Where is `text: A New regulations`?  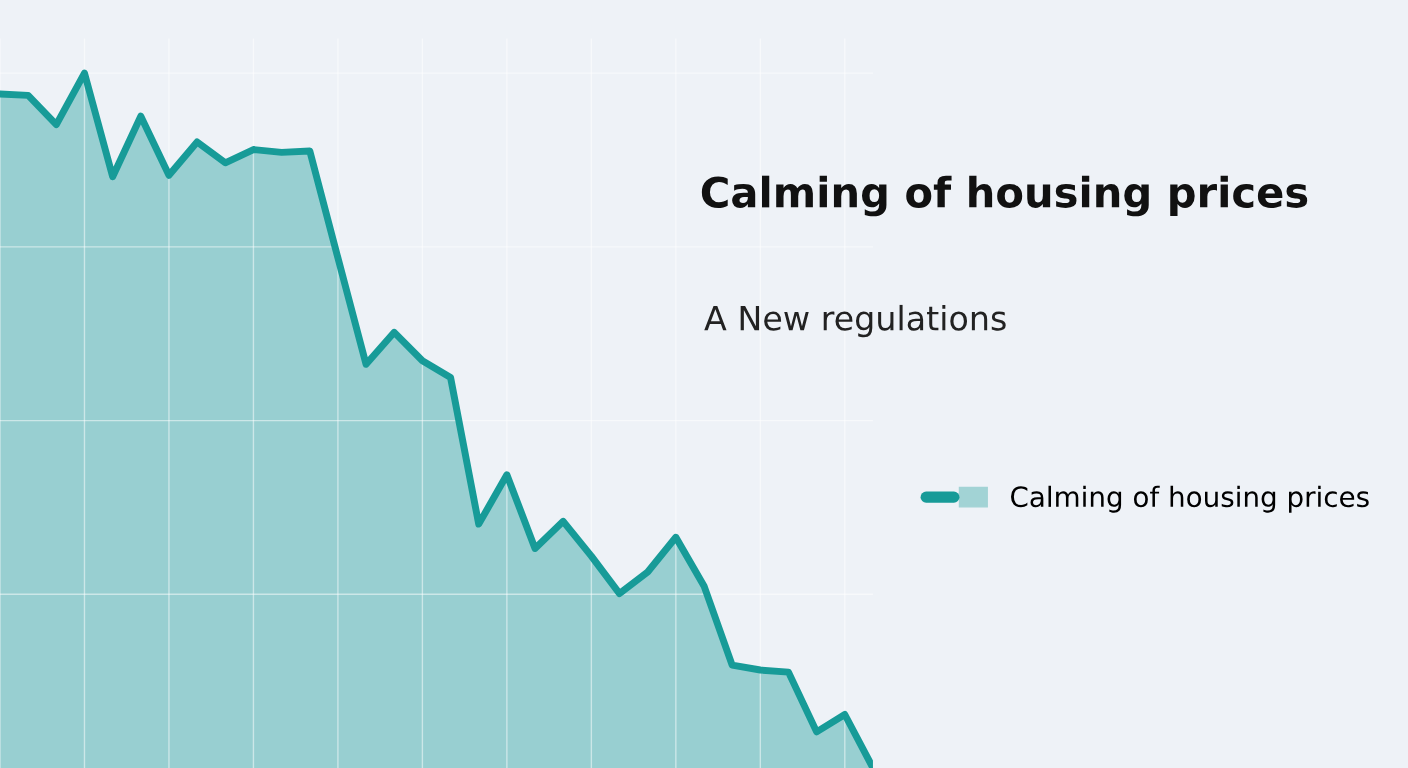
text: A New regulations is located at coordinates (855, 321).